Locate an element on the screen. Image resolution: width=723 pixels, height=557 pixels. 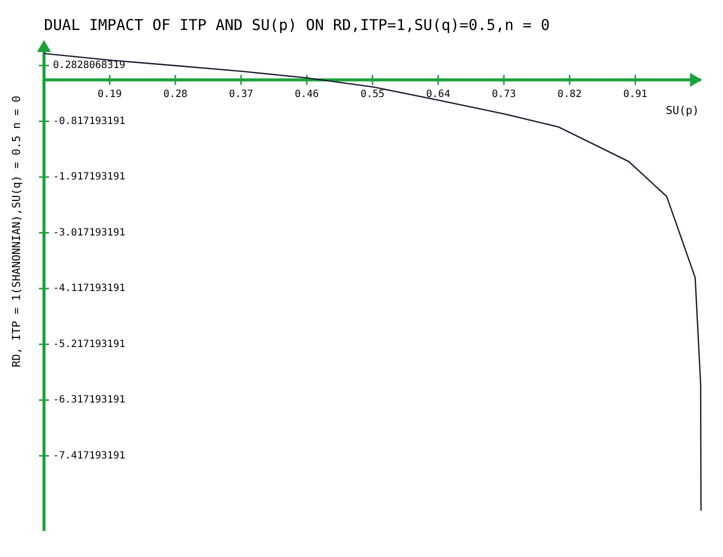
y-tick-label: -5.217193191 is located at coordinates (89, 344).